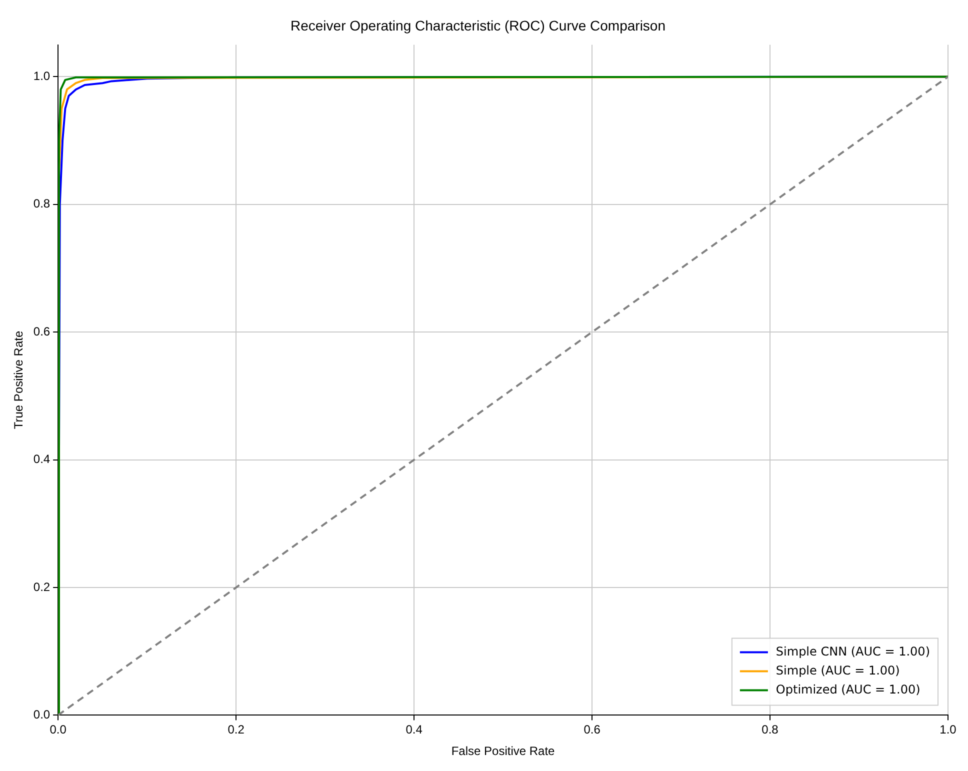 This screenshot has width=968, height=771. Describe the element at coordinates (948, 729) in the screenshot. I see `x-tick-label: 1.0` at that location.